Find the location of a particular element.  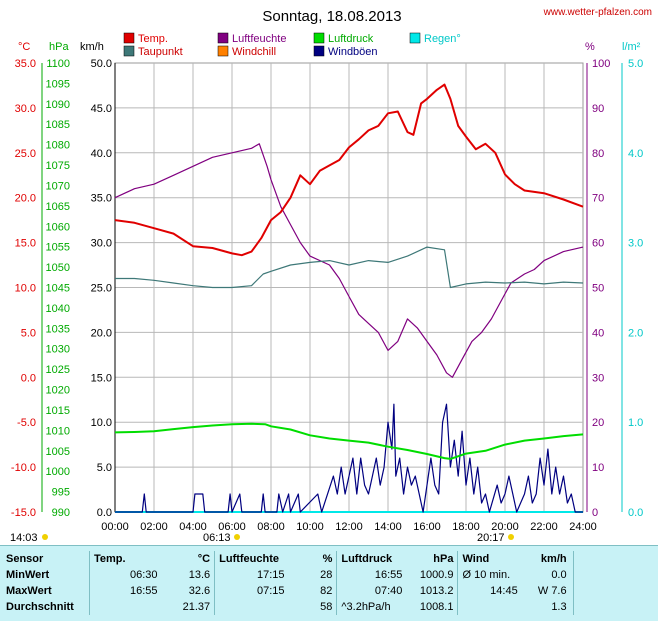

x-tick-label: 08:00 is located at coordinates (271, 527).